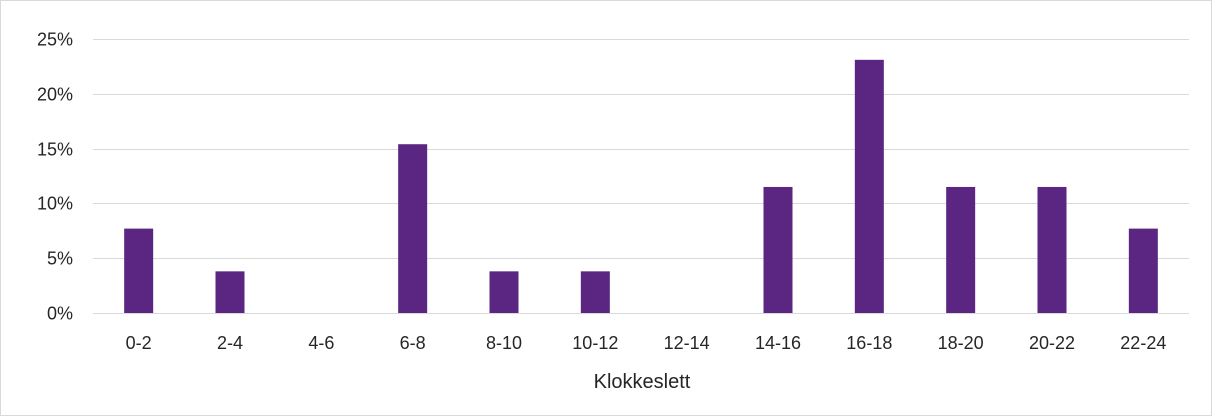 This screenshot has width=1212, height=417. Describe the element at coordinates (55, 40) in the screenshot. I see `y-tick-label: 25%` at that location.